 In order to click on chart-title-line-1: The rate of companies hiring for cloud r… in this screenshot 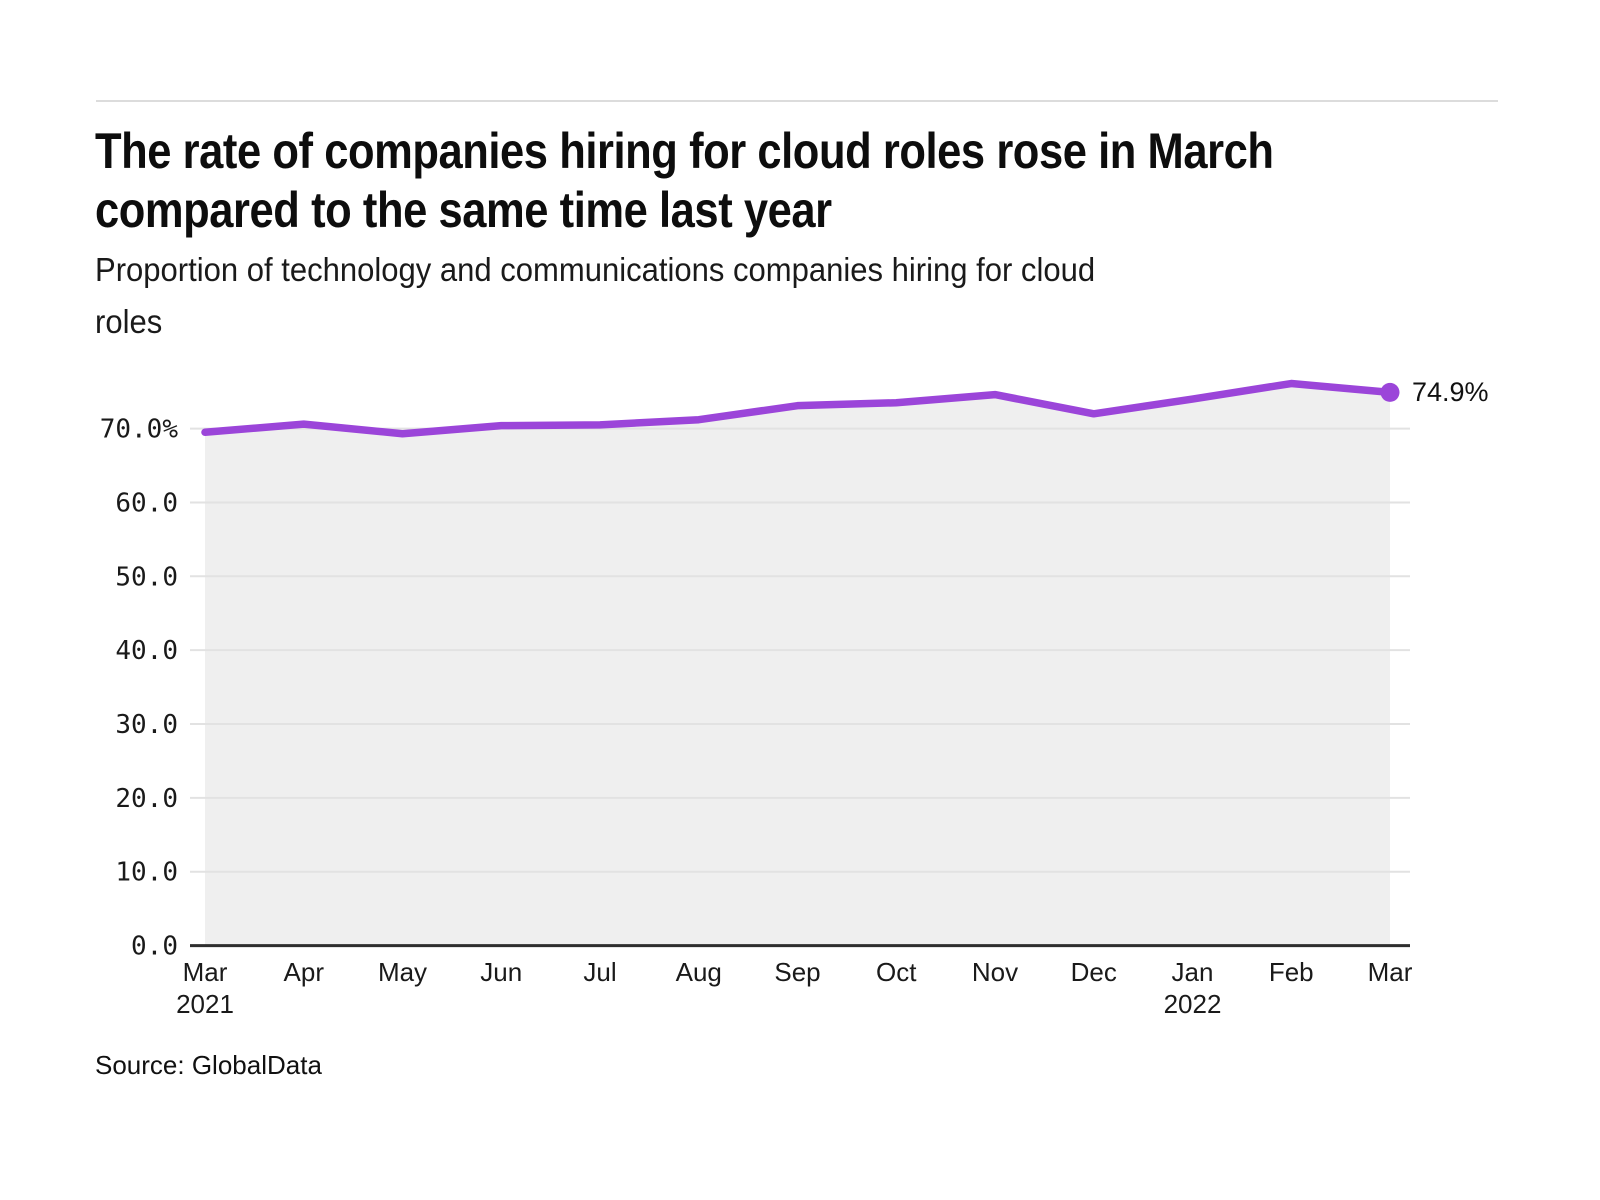, I will do `click(684, 151)`.